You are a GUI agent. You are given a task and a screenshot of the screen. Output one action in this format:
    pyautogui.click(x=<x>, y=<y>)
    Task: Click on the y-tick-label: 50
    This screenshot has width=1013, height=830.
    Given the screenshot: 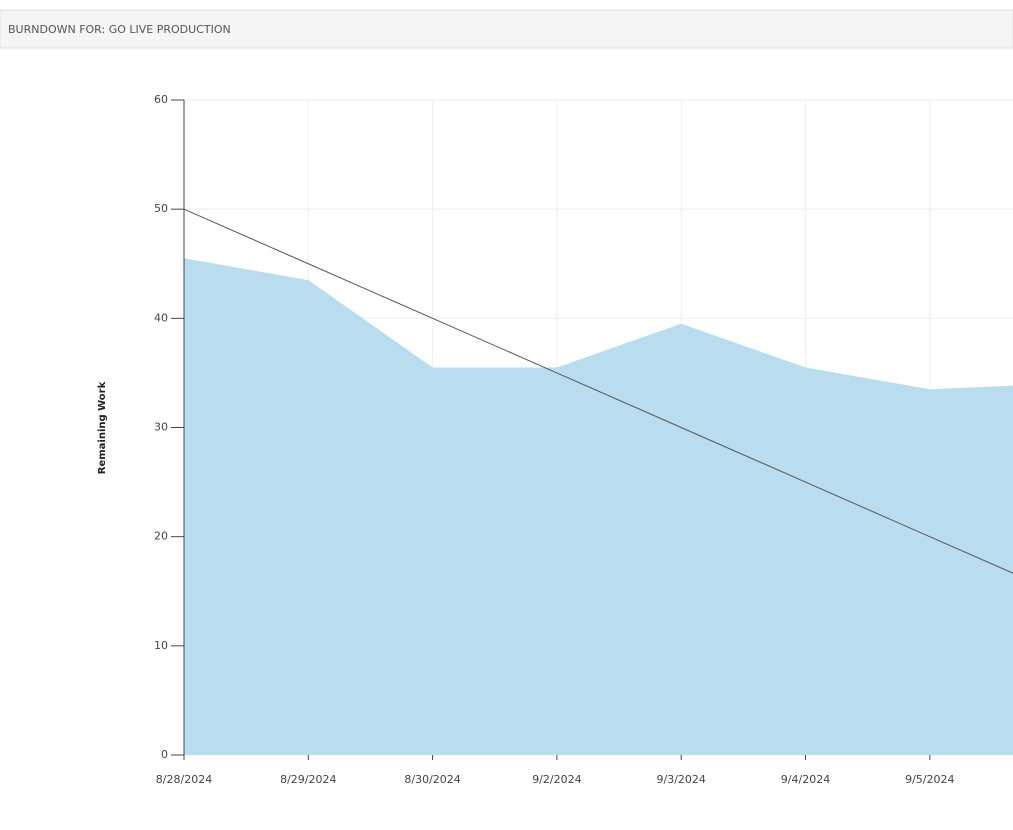 What is the action you would take?
    pyautogui.click(x=161, y=208)
    